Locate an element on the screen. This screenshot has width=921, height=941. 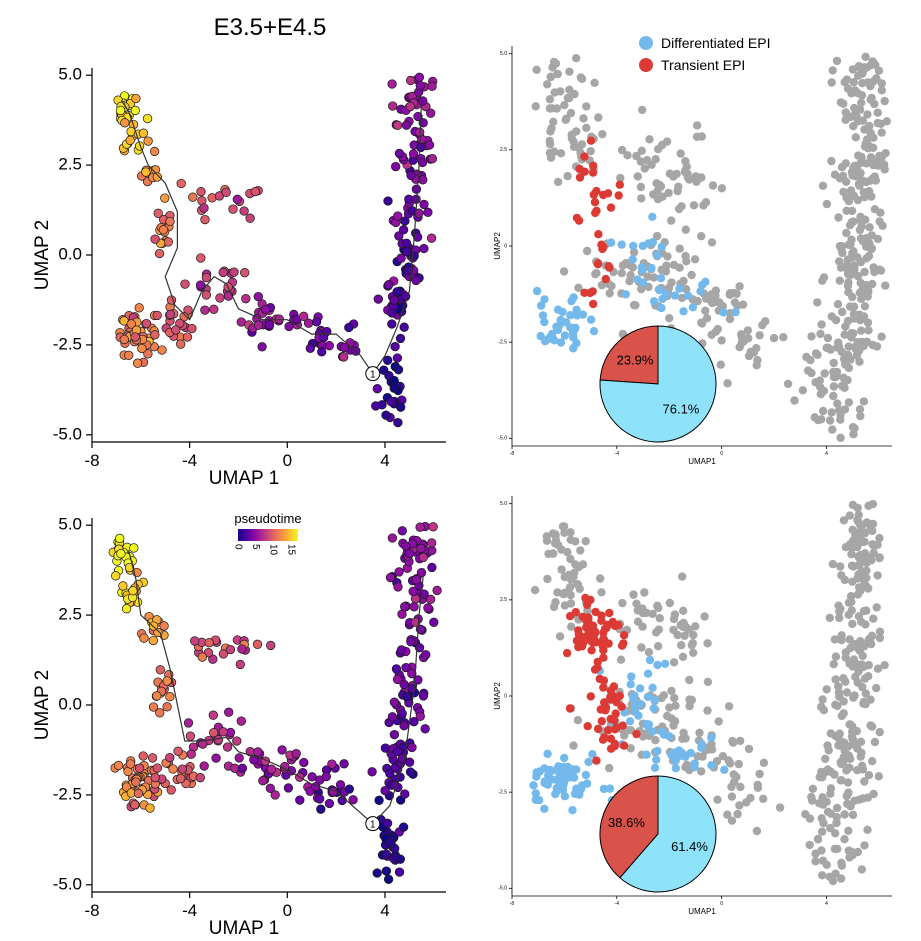
chart-bottom-right-y-tick-label: -2.5 is located at coordinates (502, 792).